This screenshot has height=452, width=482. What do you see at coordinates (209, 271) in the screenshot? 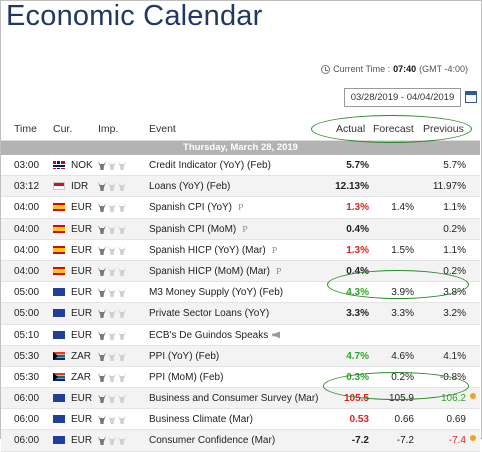
I see `row-event-text: Spanish HICP (MoM) (Mar)` at bounding box center [209, 271].